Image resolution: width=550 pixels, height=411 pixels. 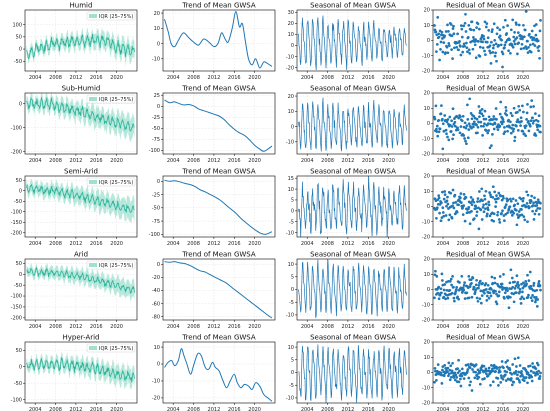 I want to click on panel-title: Arid, so click(x=81, y=255).